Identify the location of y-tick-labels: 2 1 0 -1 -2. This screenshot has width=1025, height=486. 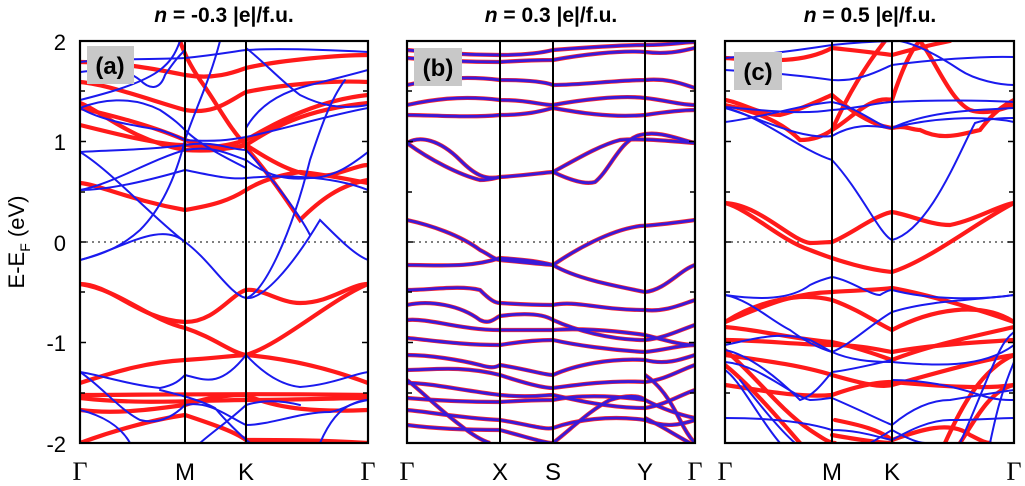
(56, 243).